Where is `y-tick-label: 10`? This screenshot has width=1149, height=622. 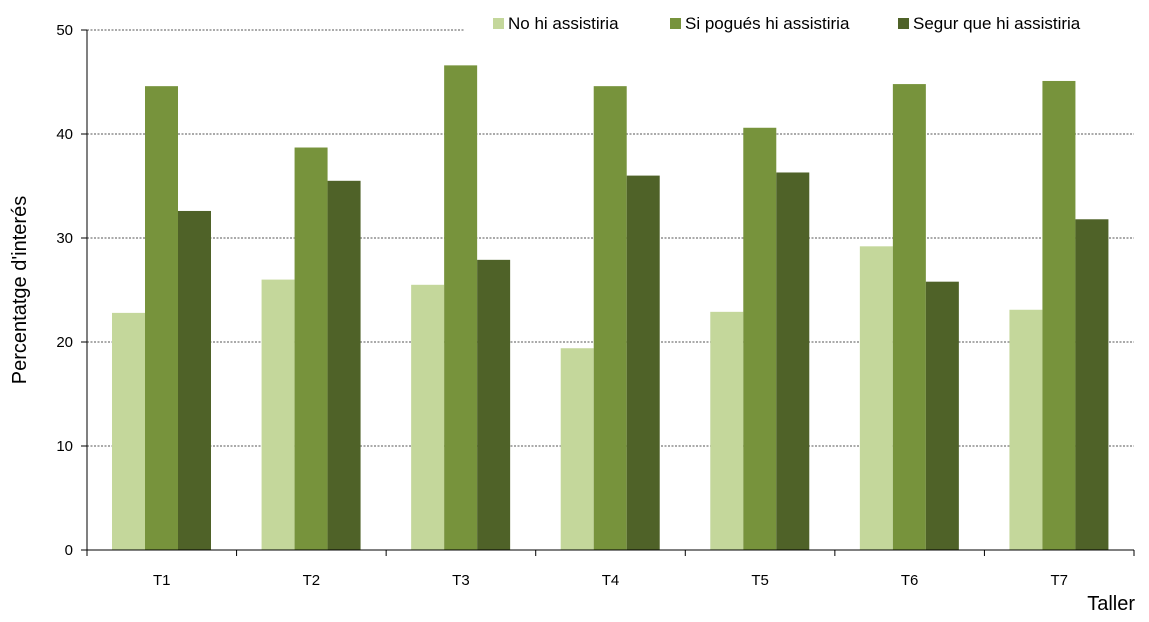 y-tick-label: 10 is located at coordinates (64, 446).